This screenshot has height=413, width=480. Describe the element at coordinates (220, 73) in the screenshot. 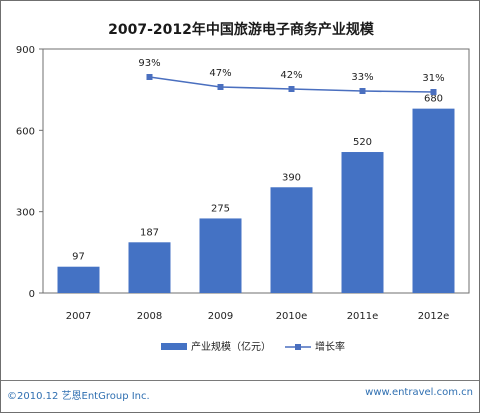

I see `growth-value-label: 47%` at that location.